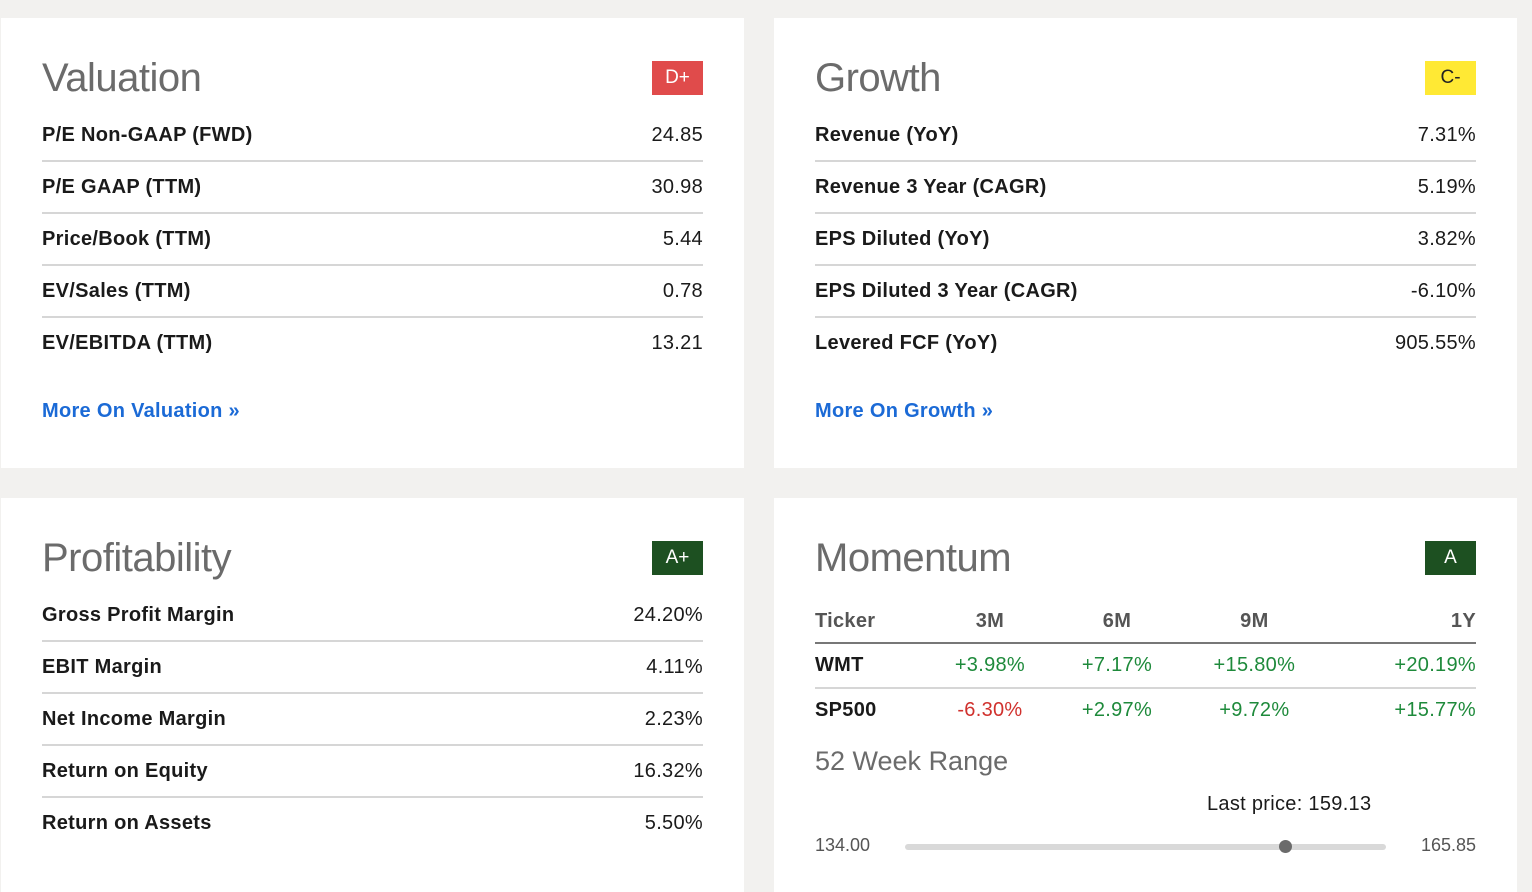  I want to click on range-high-value: 165.85, so click(1448, 845).